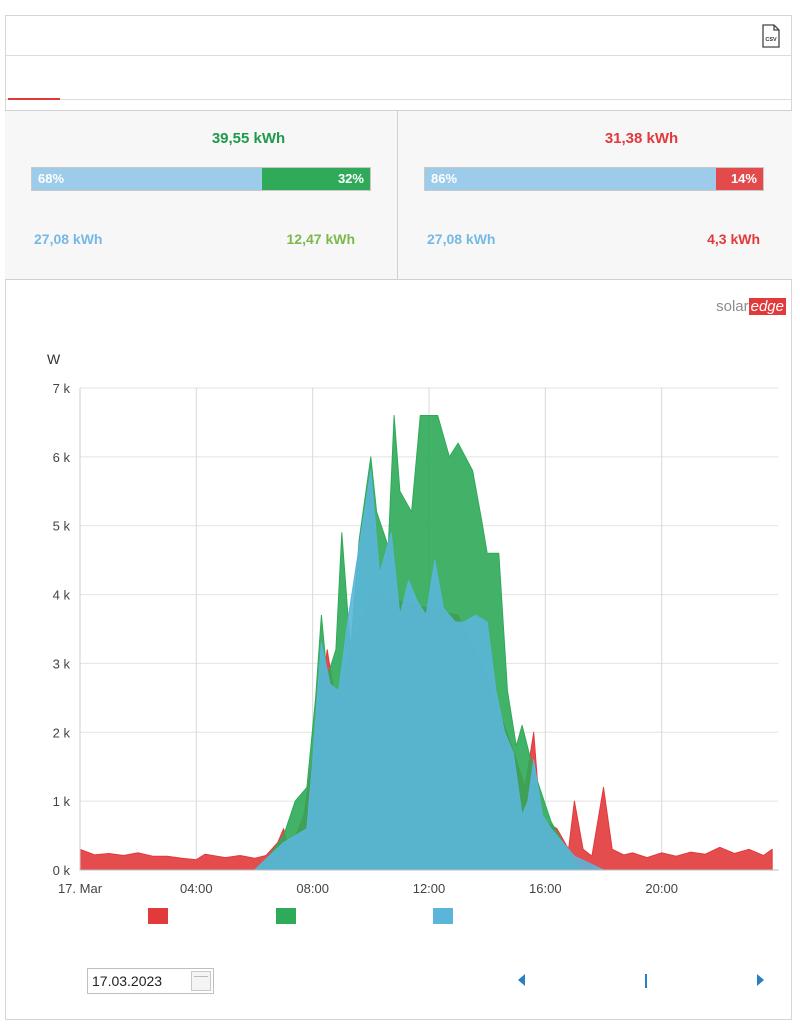  What do you see at coordinates (771, 36) in the screenshot?
I see `csv-file-icon: CSV` at bounding box center [771, 36].